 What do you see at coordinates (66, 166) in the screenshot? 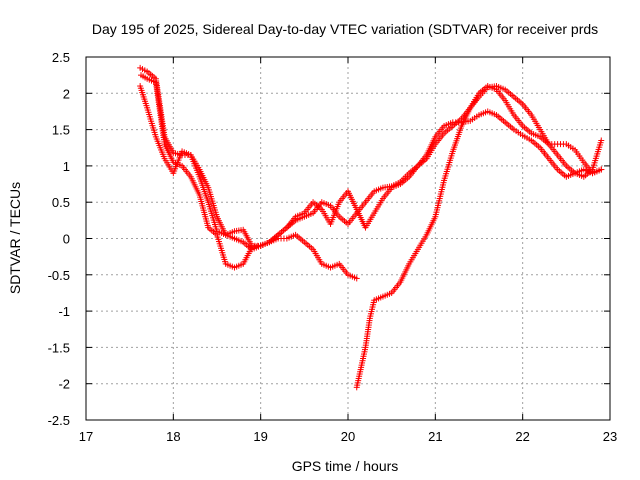
I see `y-tick-label: 1` at bounding box center [66, 166].